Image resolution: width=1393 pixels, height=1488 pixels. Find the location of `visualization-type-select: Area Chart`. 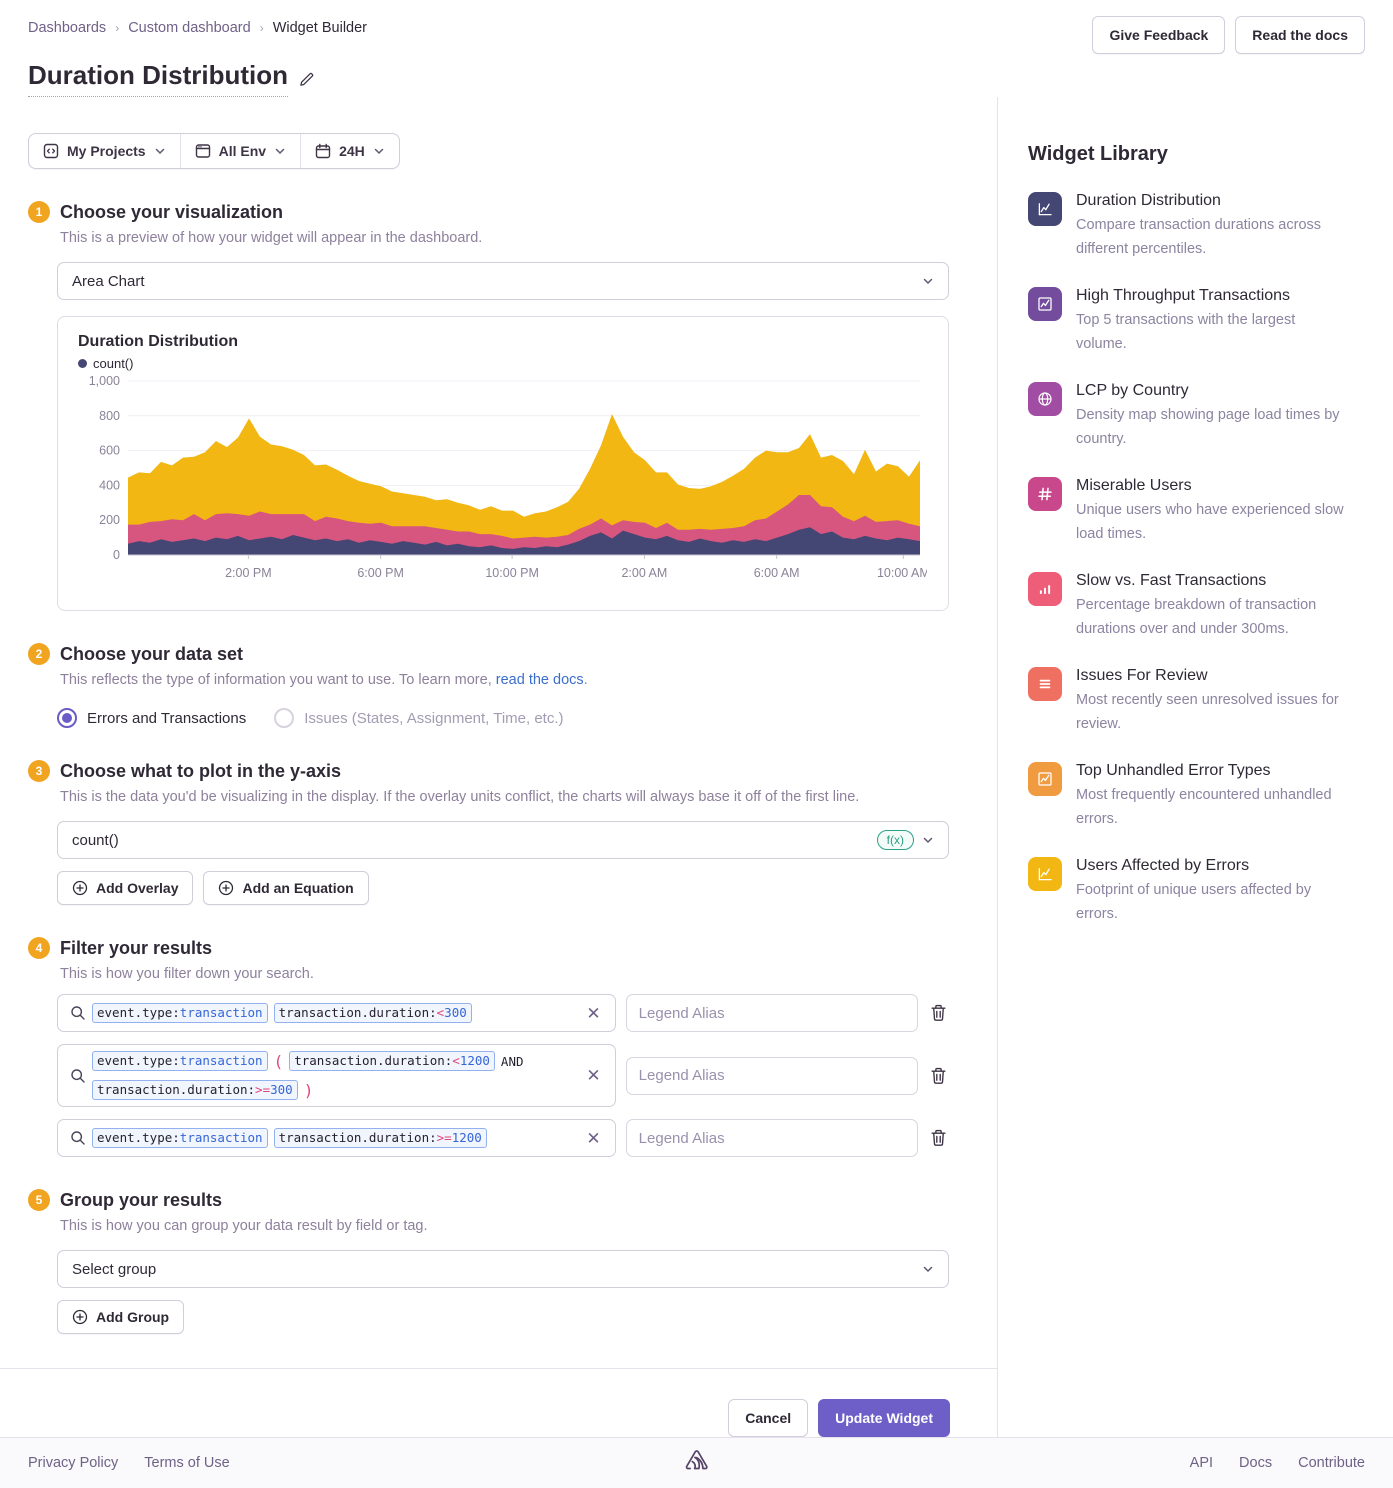

visualization-type-select: Area Chart is located at coordinates (503, 281).